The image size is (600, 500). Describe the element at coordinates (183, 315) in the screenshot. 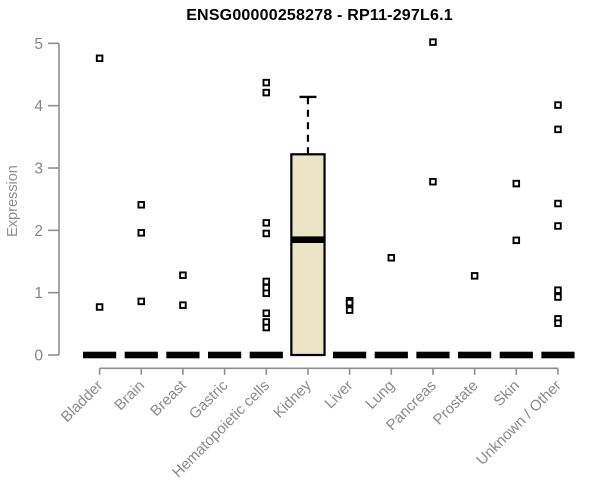

I see `box-breast` at that location.